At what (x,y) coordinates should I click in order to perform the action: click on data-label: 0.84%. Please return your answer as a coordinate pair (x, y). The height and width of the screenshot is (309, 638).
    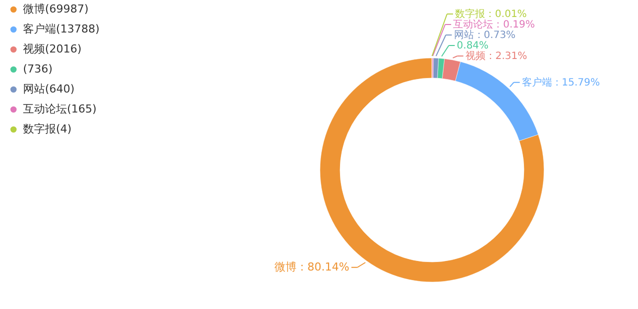
    Looking at the image, I should click on (472, 46).